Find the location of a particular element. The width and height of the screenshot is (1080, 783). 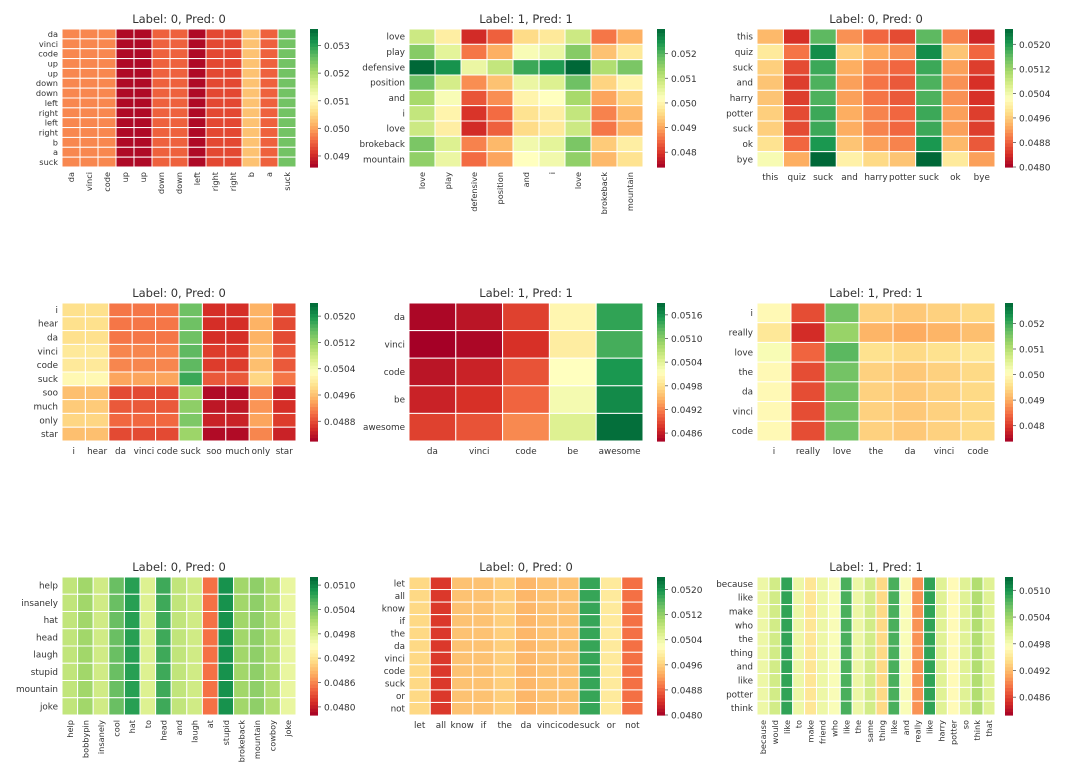

x-tick-label: awesome is located at coordinates (620, 452).